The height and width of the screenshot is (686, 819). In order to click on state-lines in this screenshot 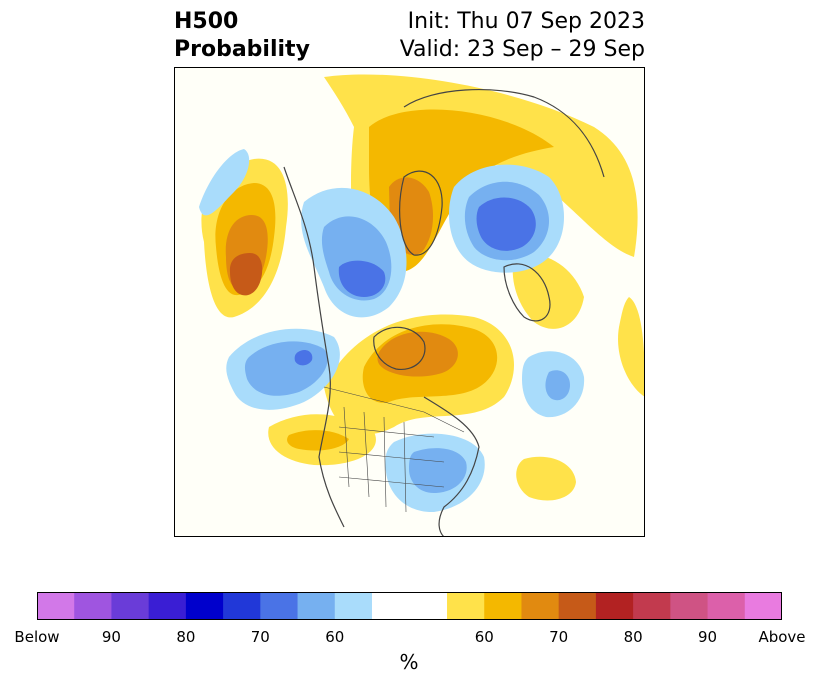, I will do `click(391, 459)`.